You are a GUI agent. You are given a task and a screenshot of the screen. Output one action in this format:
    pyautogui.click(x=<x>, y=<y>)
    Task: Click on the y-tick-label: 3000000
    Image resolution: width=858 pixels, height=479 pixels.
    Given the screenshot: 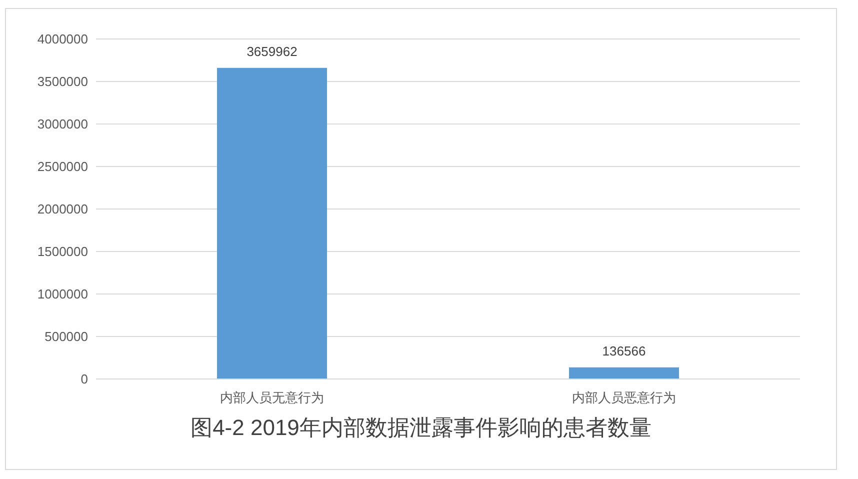 What is the action you would take?
    pyautogui.click(x=62, y=124)
    